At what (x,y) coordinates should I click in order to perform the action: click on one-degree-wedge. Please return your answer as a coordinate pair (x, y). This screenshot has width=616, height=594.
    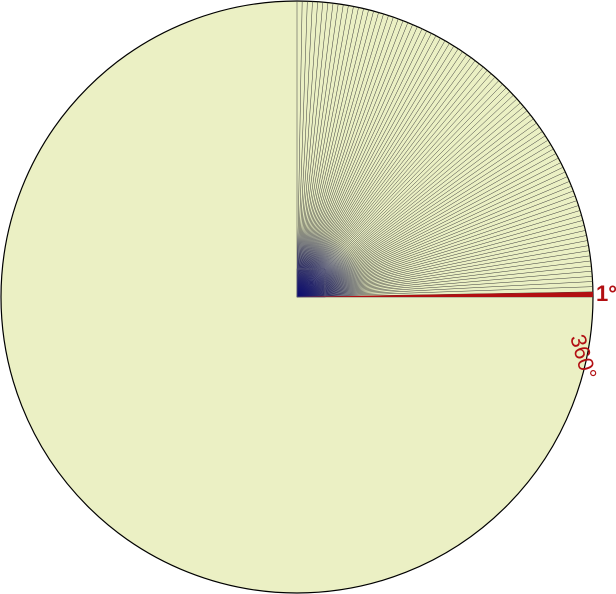
    Looking at the image, I should click on (445, 294).